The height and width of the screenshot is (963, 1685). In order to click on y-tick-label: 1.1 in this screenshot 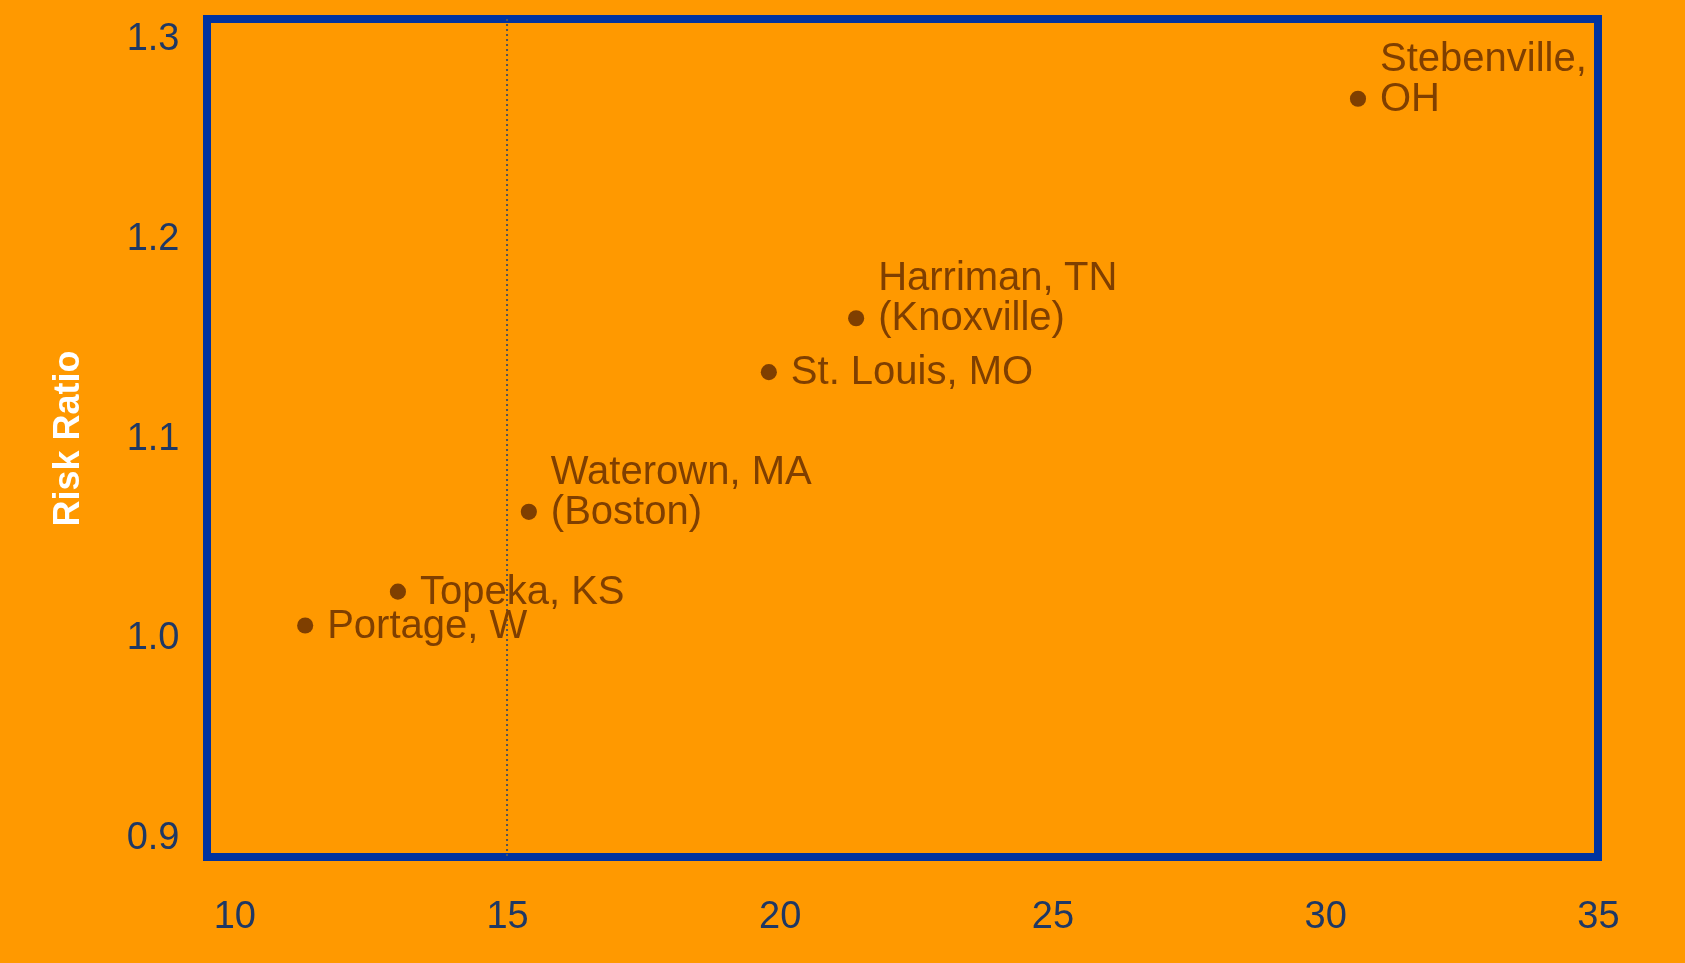, I will do `click(153, 436)`.